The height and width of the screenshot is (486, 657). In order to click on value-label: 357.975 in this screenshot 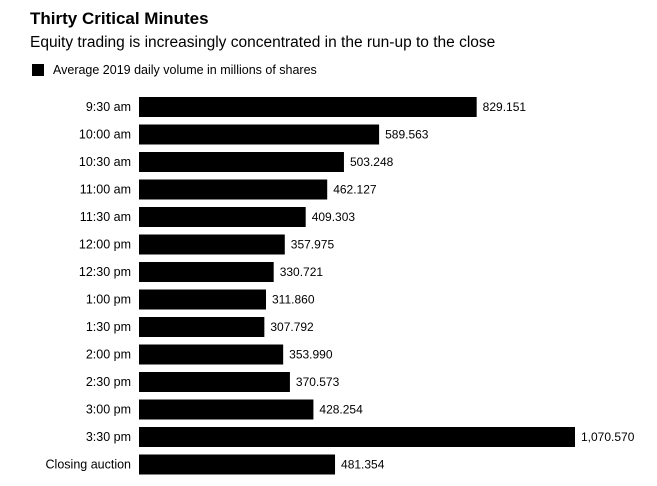, I will do `click(313, 245)`.